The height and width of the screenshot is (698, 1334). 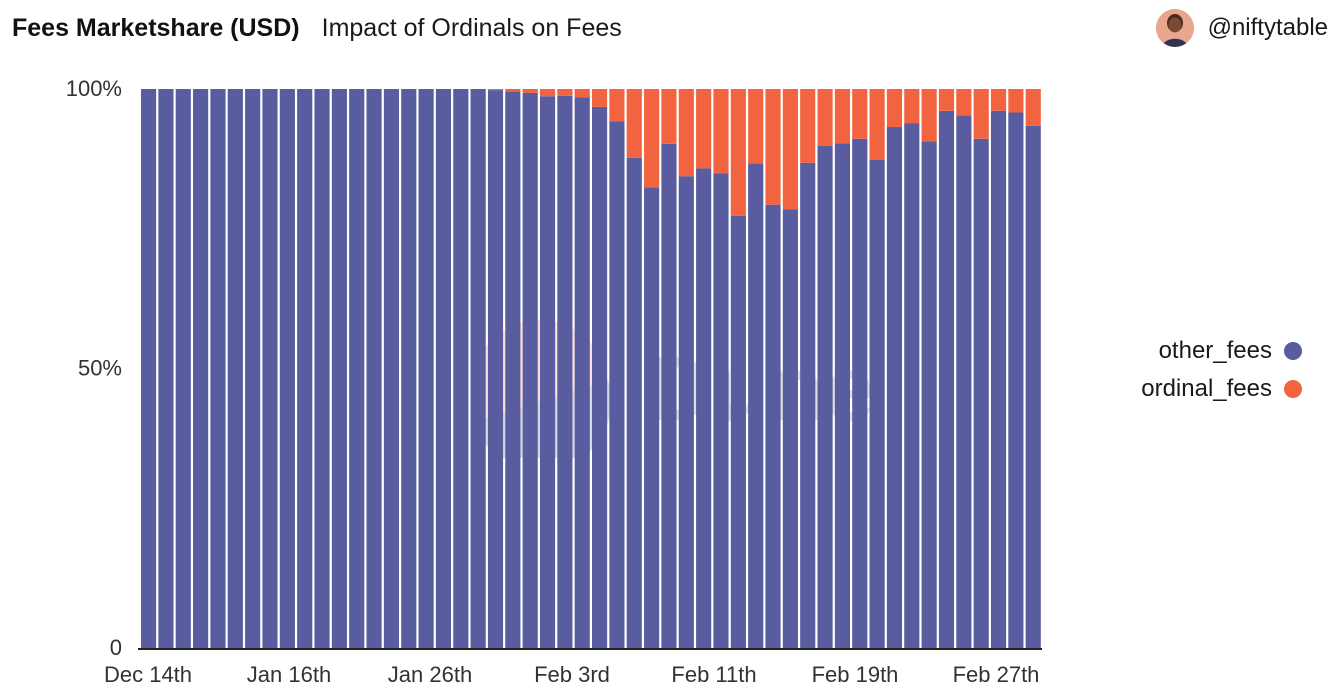 What do you see at coordinates (1293, 351) in the screenshot?
I see `legend-dot-icon` at bounding box center [1293, 351].